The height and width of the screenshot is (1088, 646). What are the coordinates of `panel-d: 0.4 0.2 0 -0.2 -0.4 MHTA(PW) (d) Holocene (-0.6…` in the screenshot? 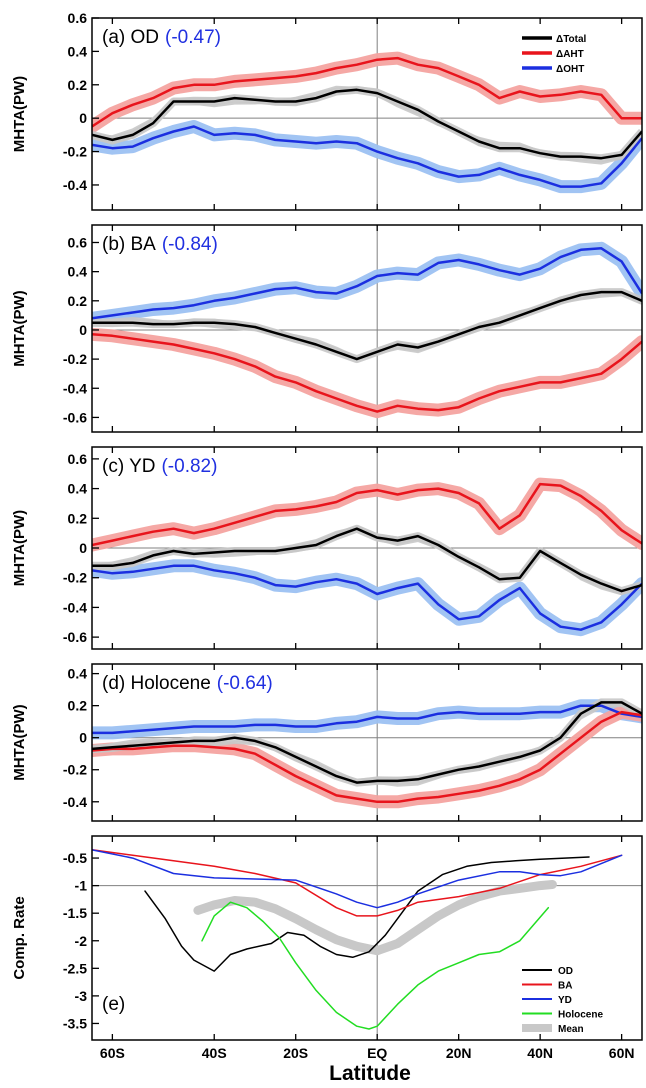 It's located at (327, 742).